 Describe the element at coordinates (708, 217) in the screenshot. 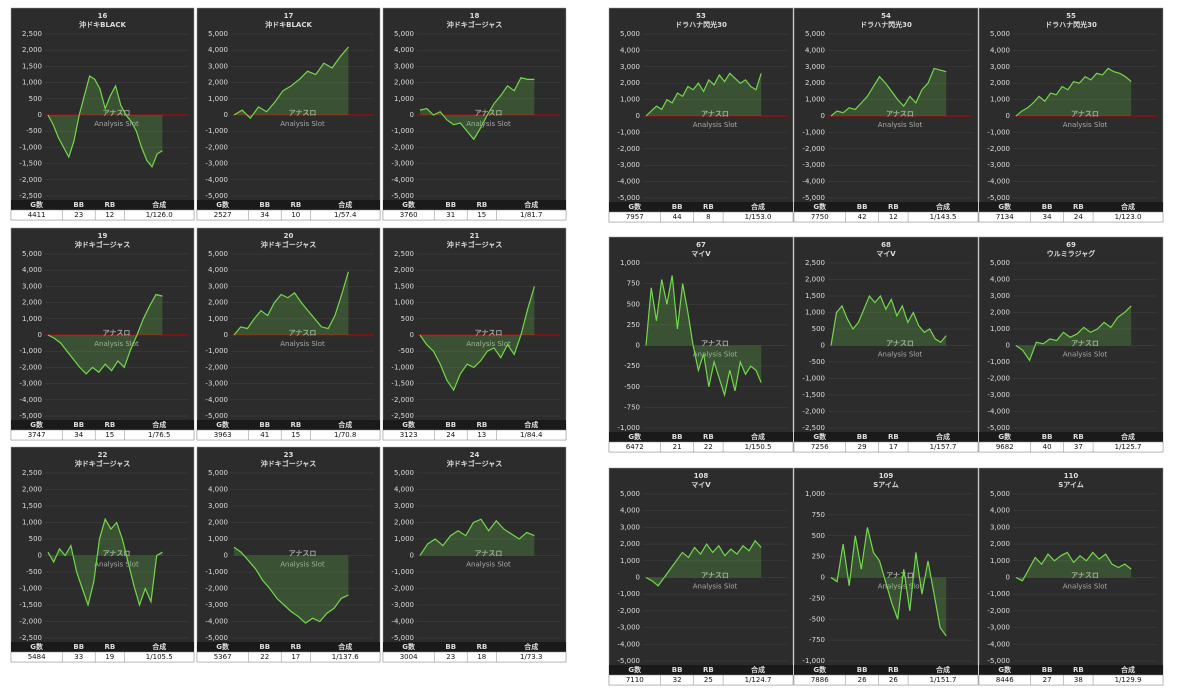

I see `stat-value: 8` at that location.